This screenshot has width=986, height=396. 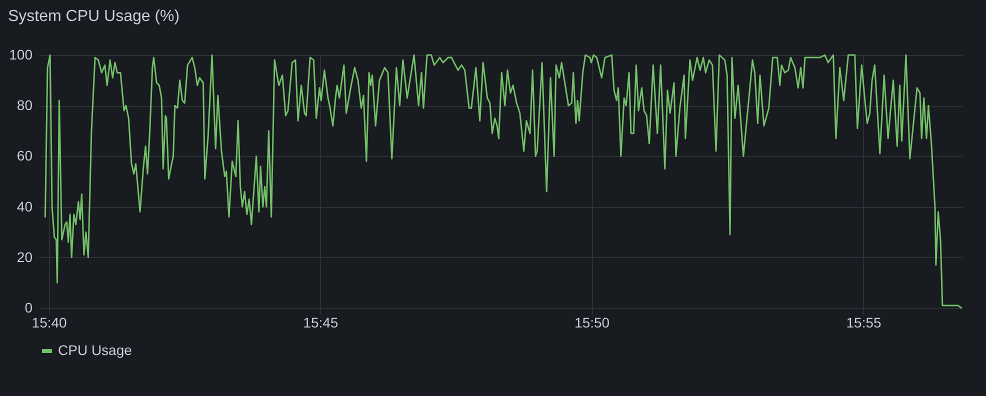 I want to click on legend-label: CPU Usage, so click(x=95, y=350).